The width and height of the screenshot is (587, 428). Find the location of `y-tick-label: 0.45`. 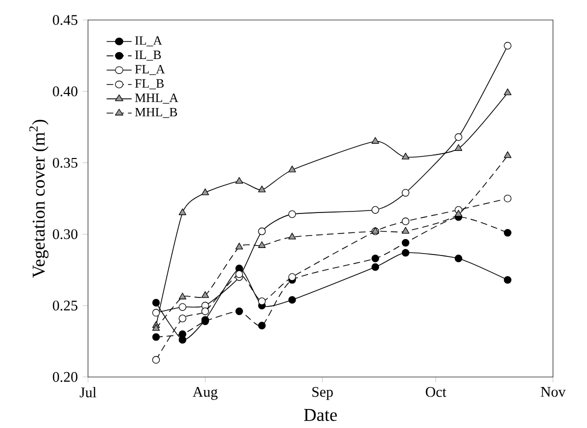

y-tick-label: 0.45 is located at coordinates (65, 20).